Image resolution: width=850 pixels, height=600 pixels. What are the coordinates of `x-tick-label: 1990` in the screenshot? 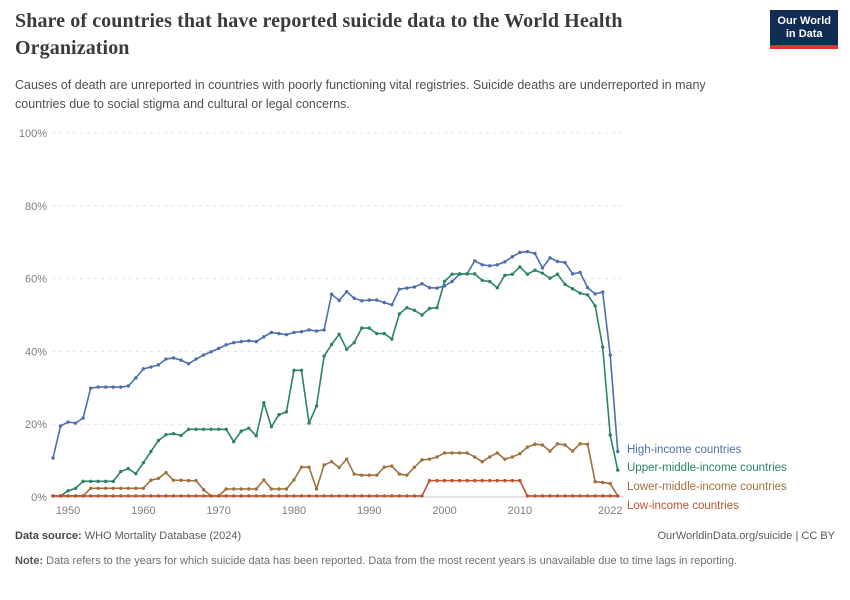 It's located at (369, 511).